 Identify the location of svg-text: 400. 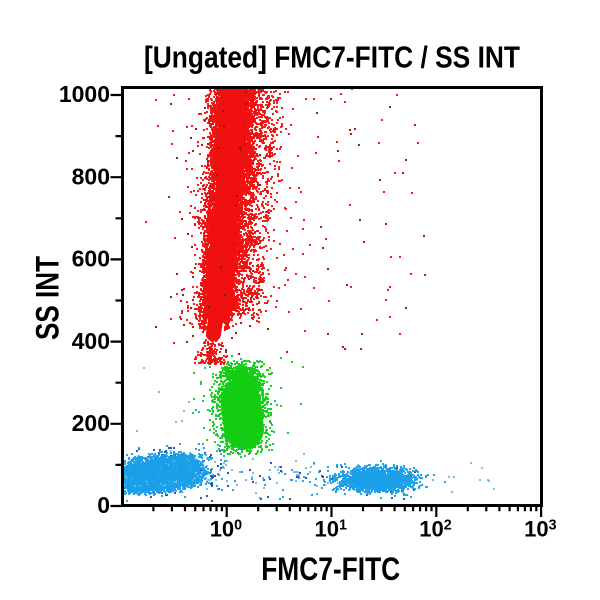
(91, 341).